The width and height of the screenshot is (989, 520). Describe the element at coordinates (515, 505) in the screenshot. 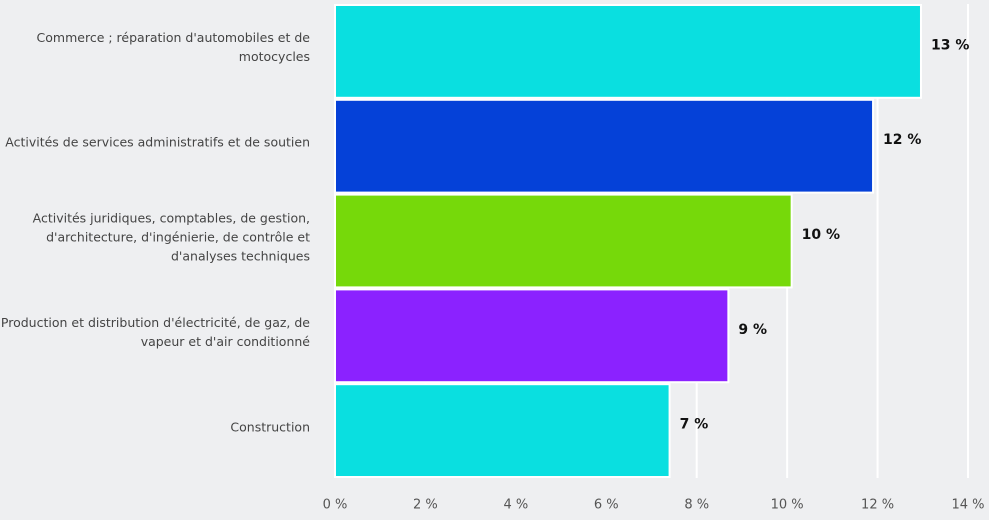

I see `x-tick-label: 4 %` at that location.